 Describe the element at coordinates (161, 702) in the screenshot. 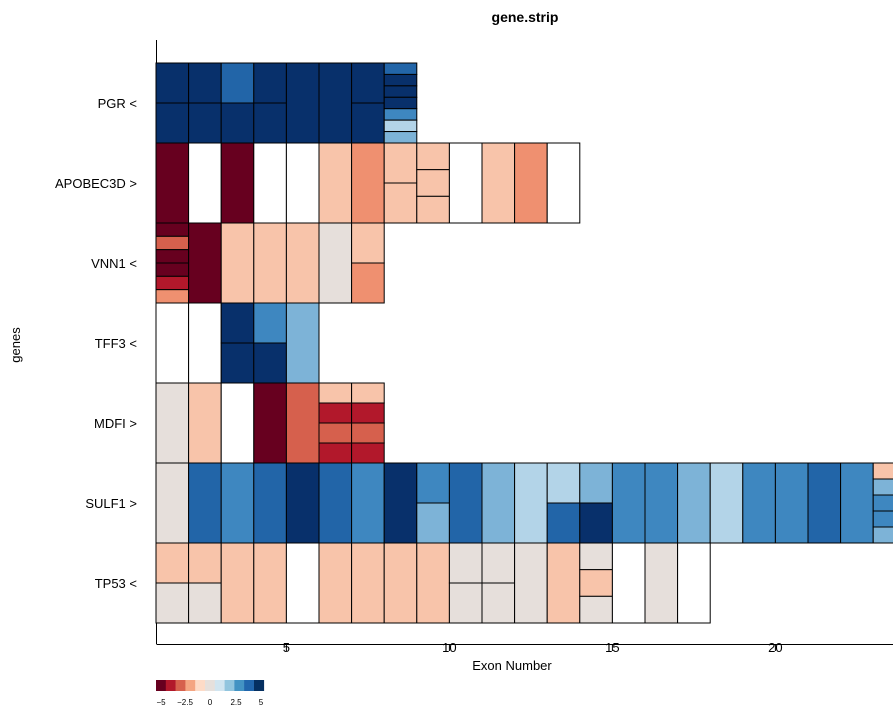

I see `legend-tick-label: −5` at that location.